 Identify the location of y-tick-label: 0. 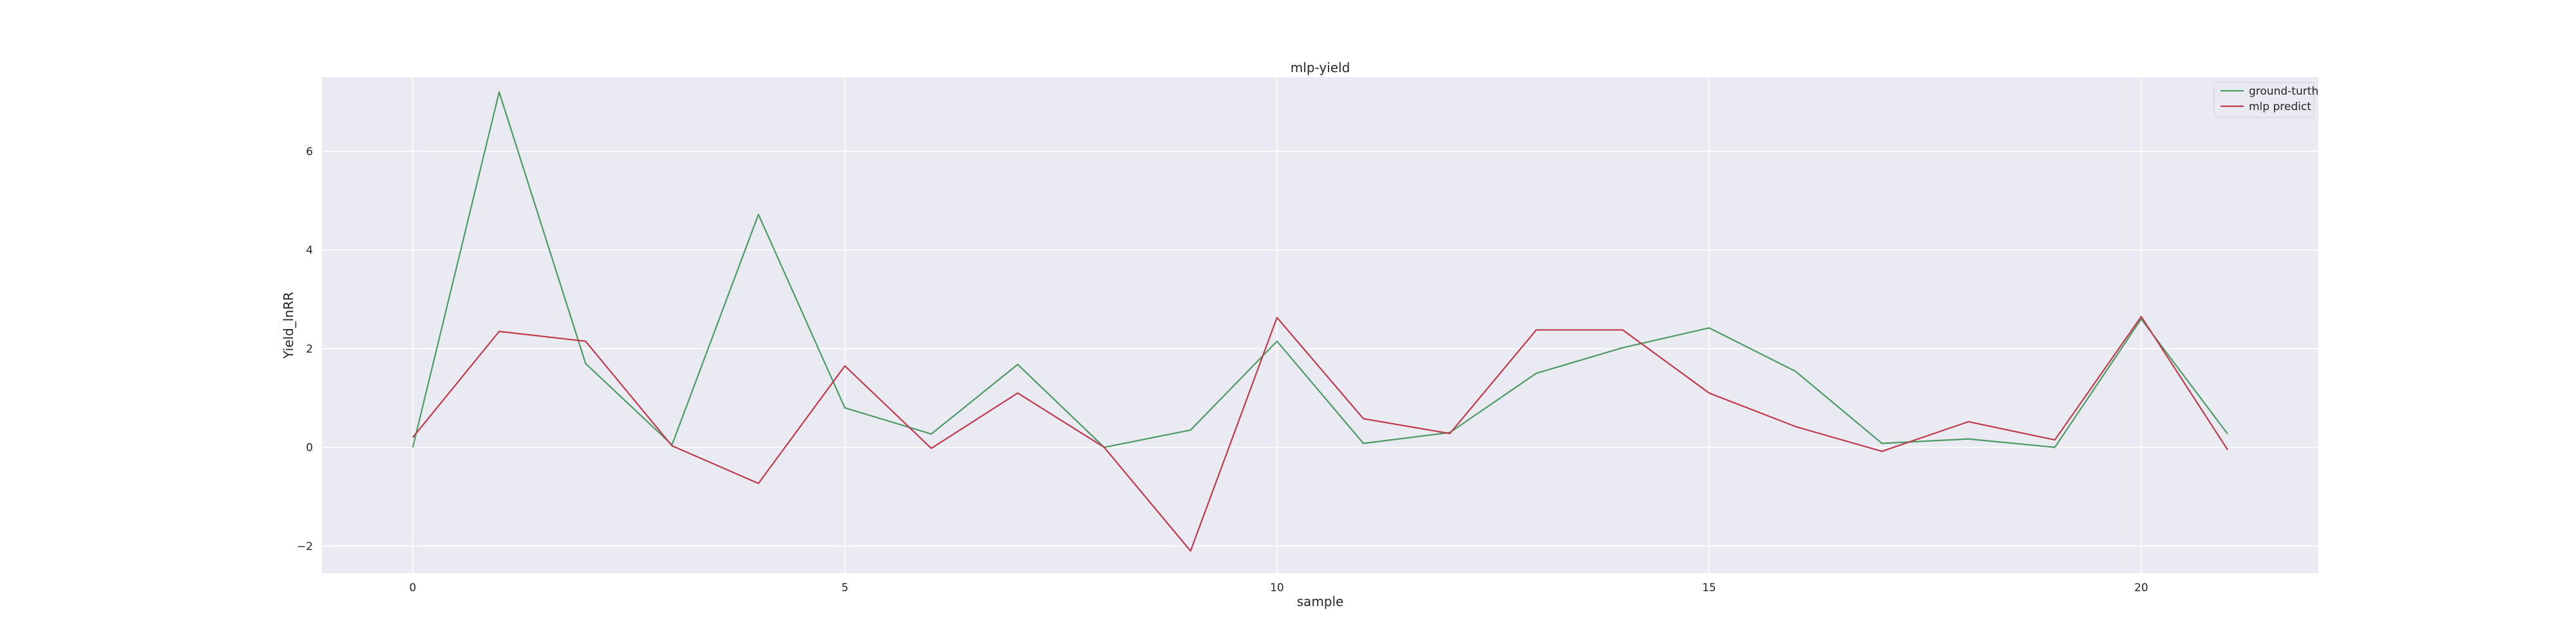
(309, 448).